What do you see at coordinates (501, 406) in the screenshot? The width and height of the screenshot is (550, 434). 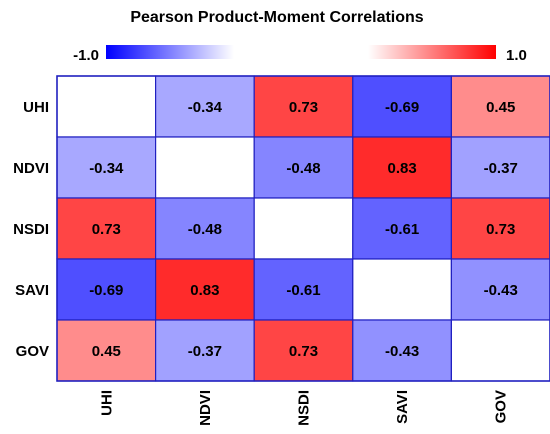 I see `column-label-gov: GOV` at bounding box center [501, 406].